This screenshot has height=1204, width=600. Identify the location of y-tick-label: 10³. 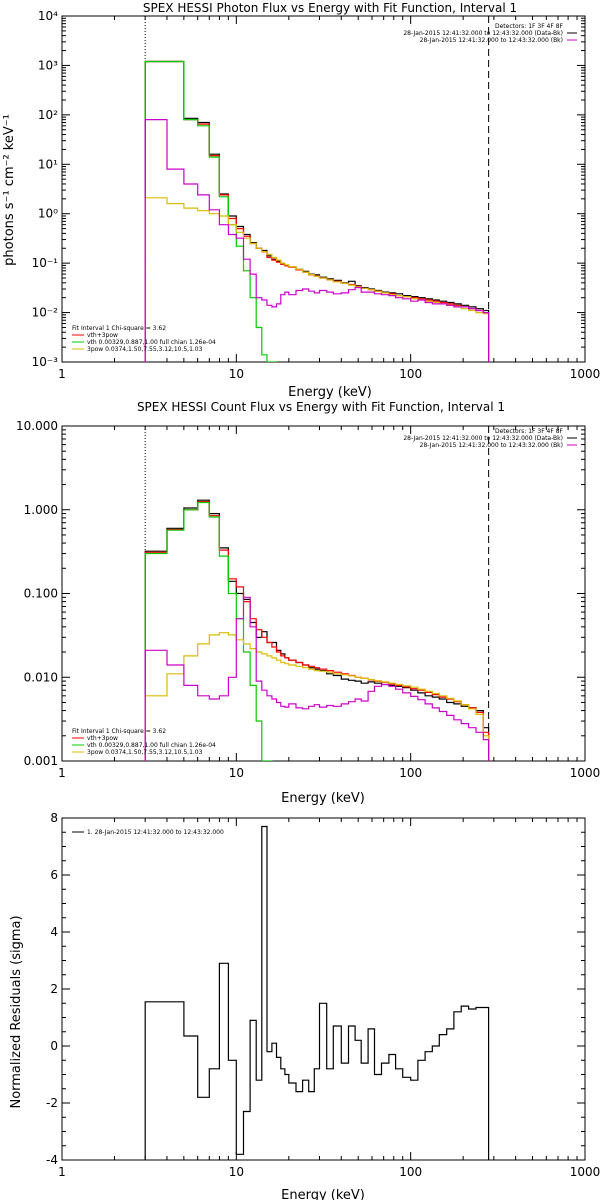
(48, 65).